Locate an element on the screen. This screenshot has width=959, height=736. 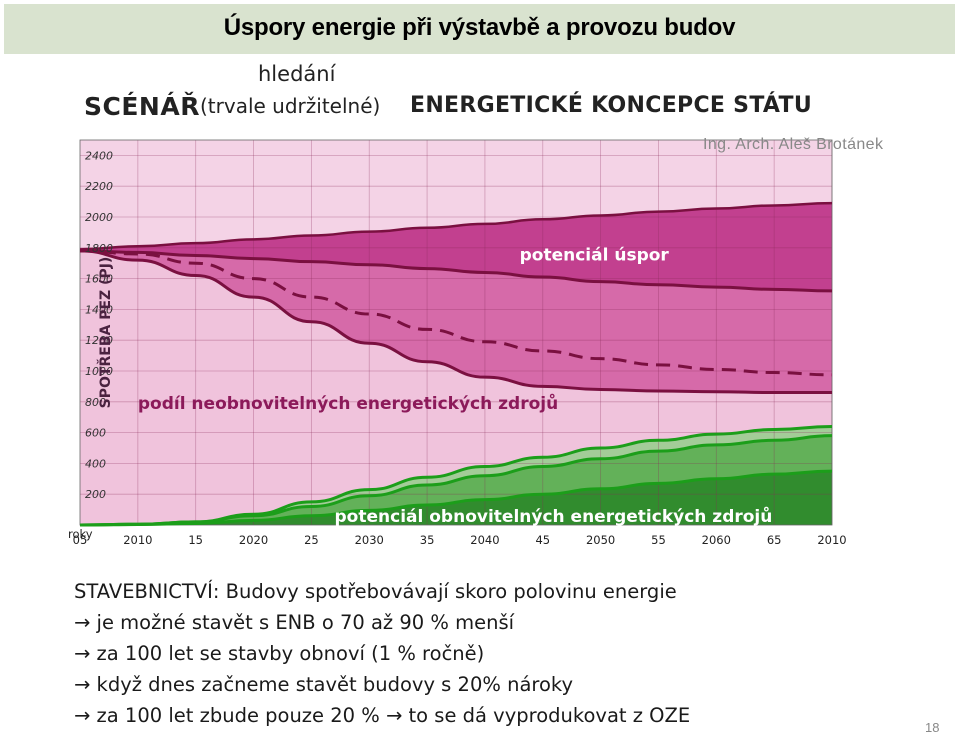
area-savings-upper is located at coordinates (456, 247).